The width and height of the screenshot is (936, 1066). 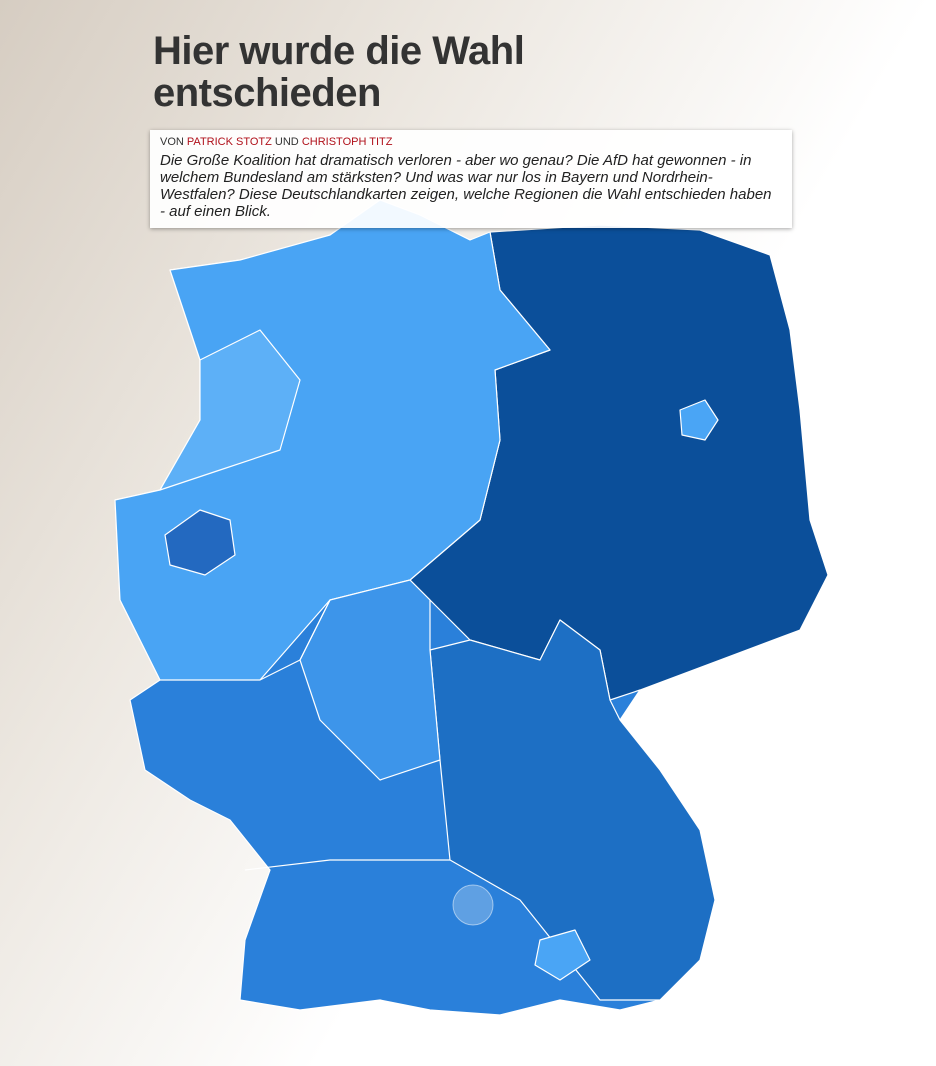 I want to click on region-ruhr, so click(x=200, y=542).